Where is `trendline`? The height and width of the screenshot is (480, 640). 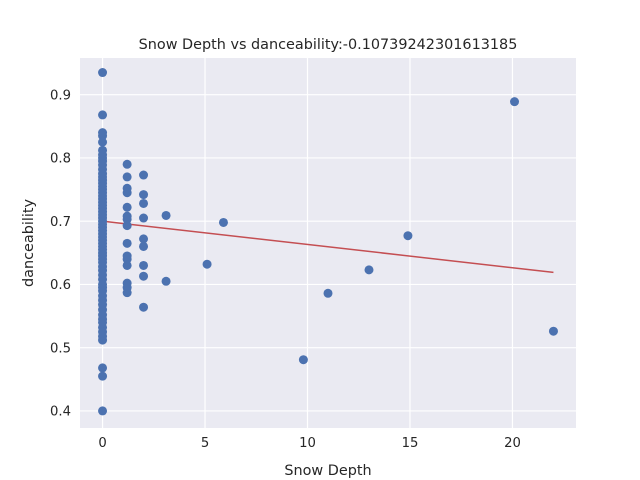 trendline is located at coordinates (328, 247).